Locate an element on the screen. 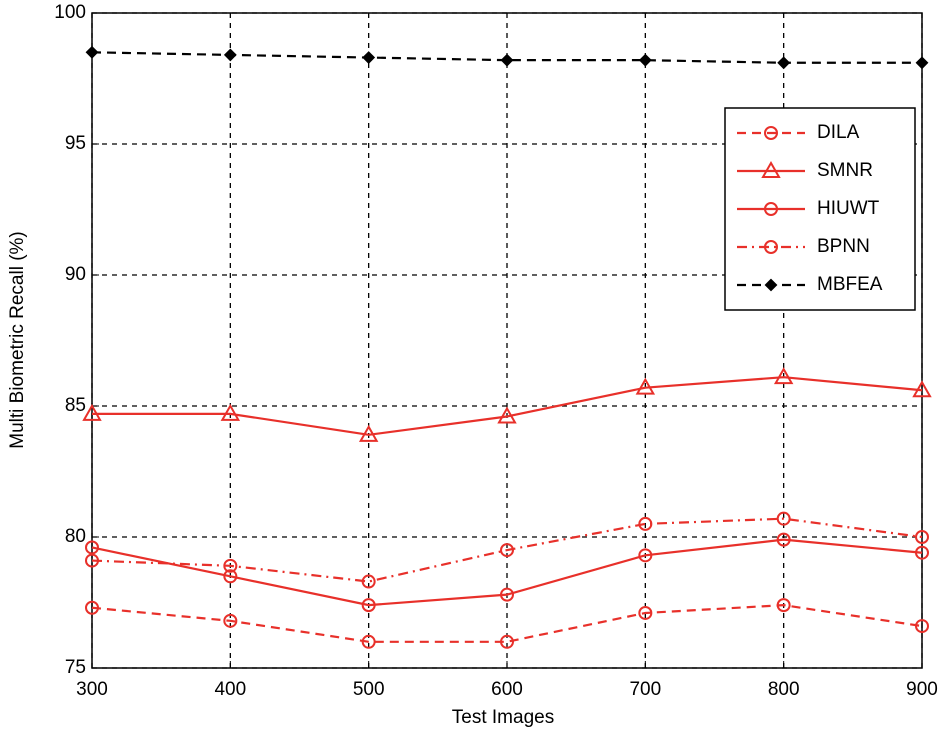  x-tick-label: 900 is located at coordinates (922, 689).